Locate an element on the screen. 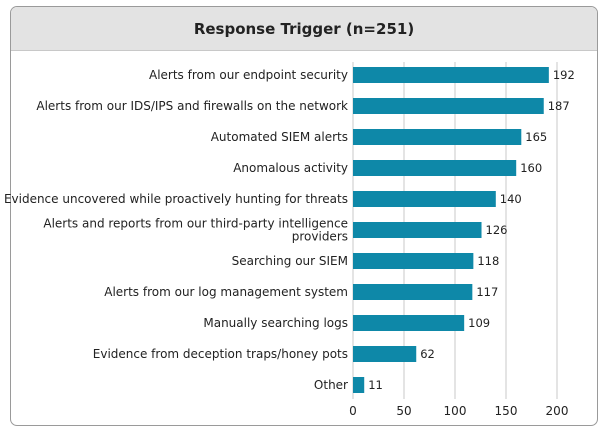  category-label: Alerts from our log management system is located at coordinates (226, 292).